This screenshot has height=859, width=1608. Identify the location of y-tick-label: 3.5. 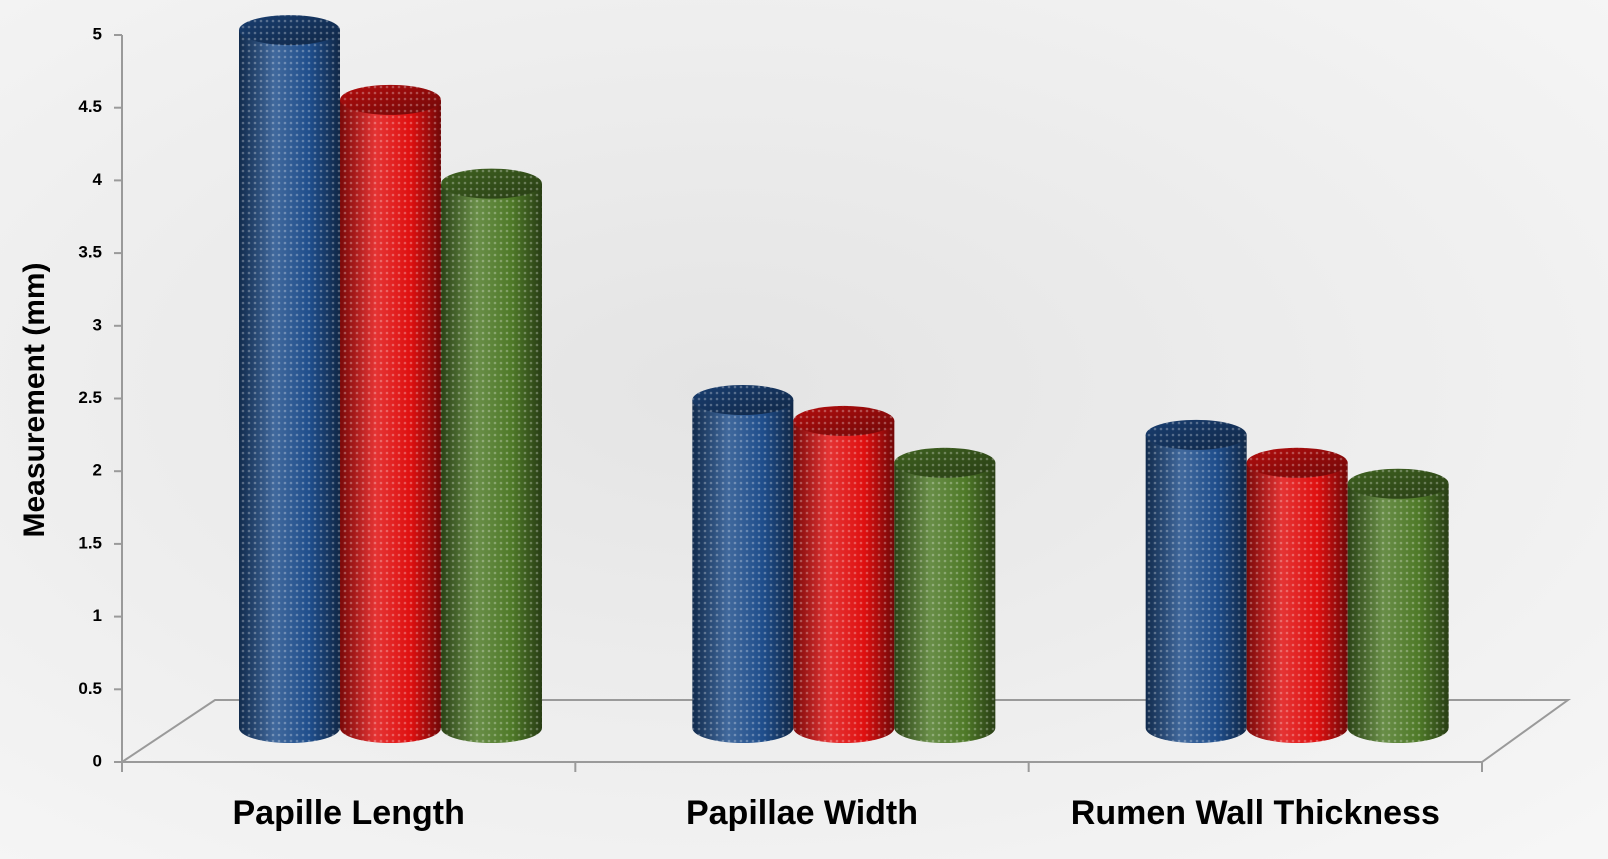
(90, 252).